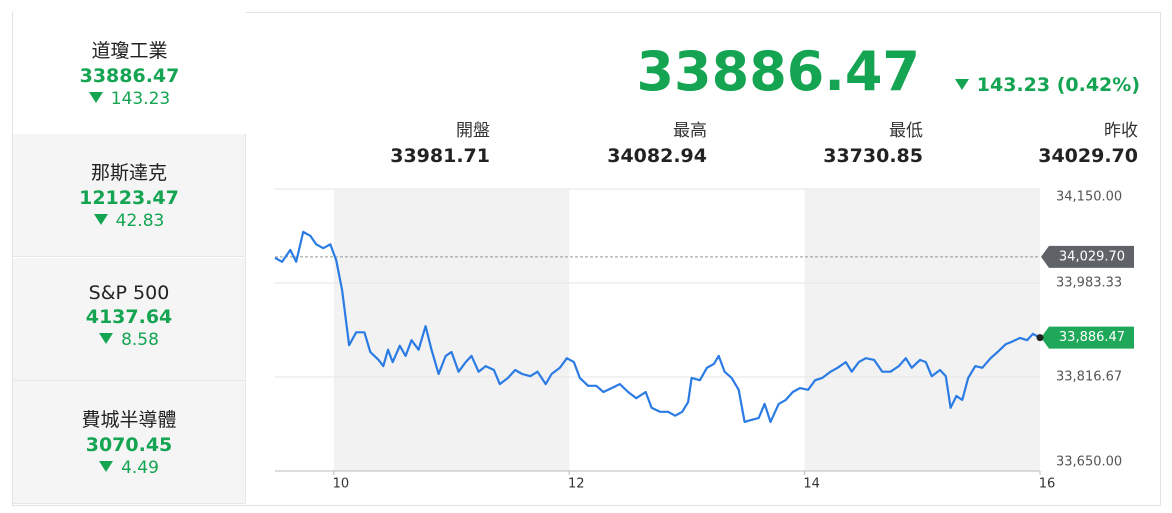 The height and width of the screenshot is (513, 1172). I want to click on change: 143.23 (0.42%), so click(1047, 85).